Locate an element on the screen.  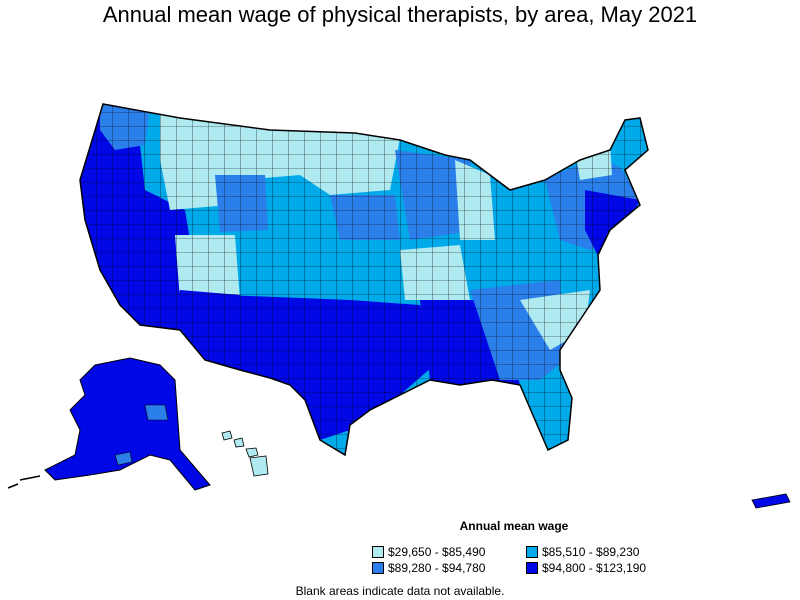
hawaii is located at coordinates (245, 453).